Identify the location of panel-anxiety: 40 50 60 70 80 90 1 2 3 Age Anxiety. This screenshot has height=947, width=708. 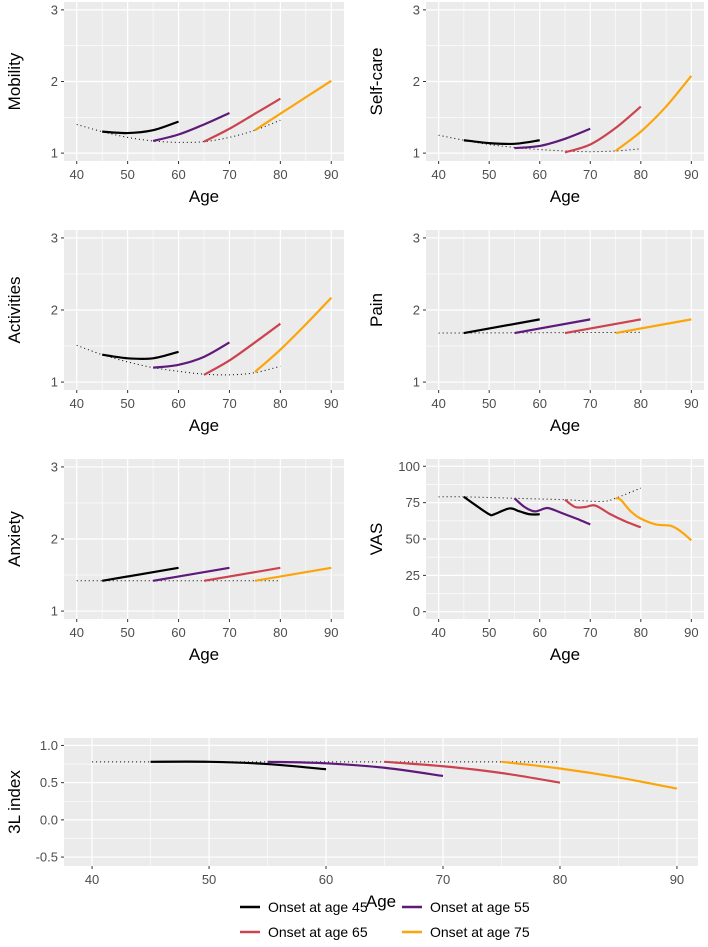
(174, 561).